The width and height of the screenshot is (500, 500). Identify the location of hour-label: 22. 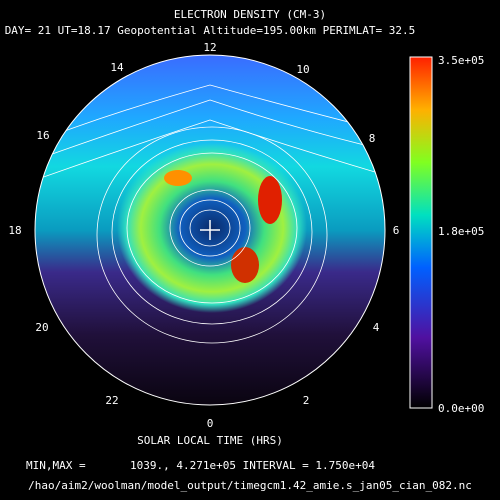
(111, 400).